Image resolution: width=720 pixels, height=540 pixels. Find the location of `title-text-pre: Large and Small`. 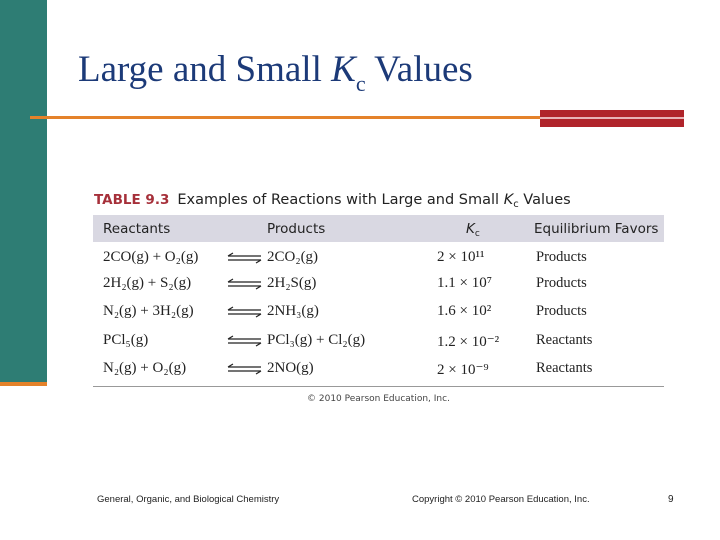

title-text-pre: Large and Small is located at coordinates (205, 69).